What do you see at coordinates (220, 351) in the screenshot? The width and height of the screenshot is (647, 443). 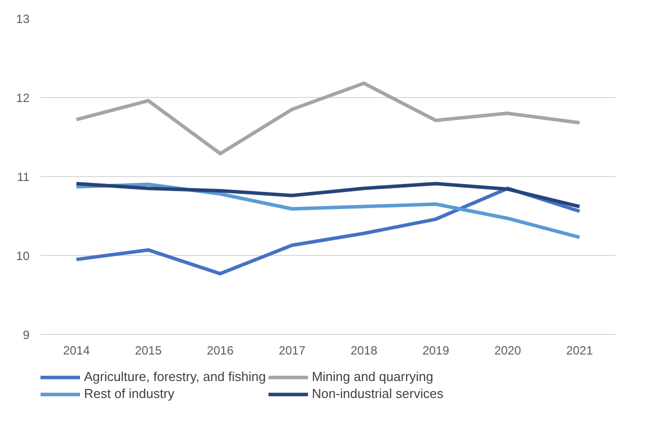 I see `x-tick-label: 2016` at bounding box center [220, 351].